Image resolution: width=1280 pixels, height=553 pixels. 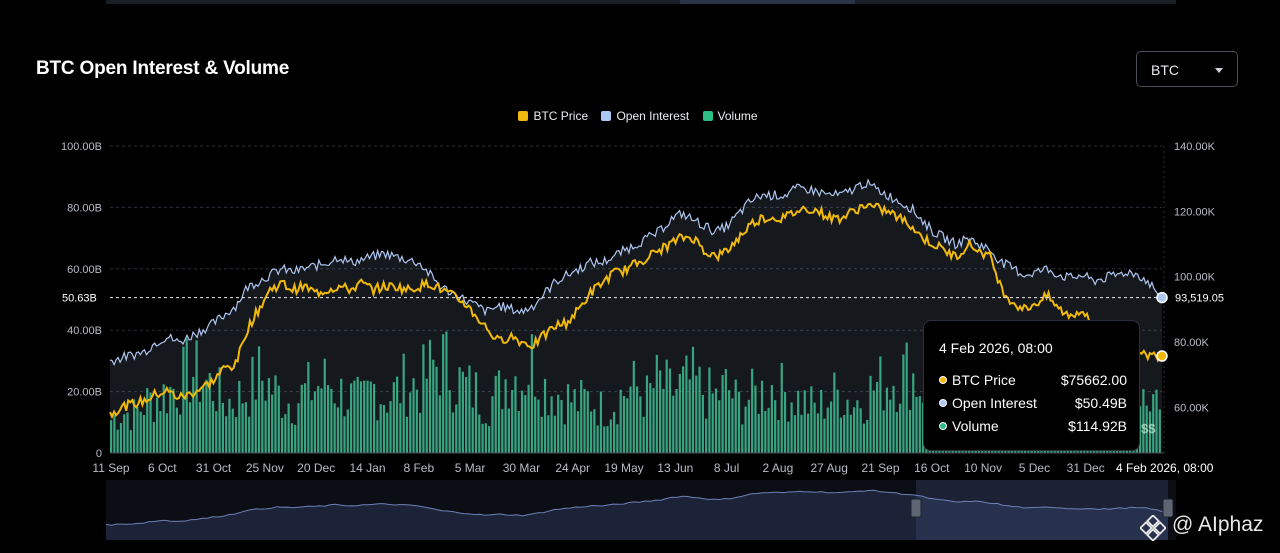 I want to click on tooltip-value: $50.49B, so click(x=1100, y=403).